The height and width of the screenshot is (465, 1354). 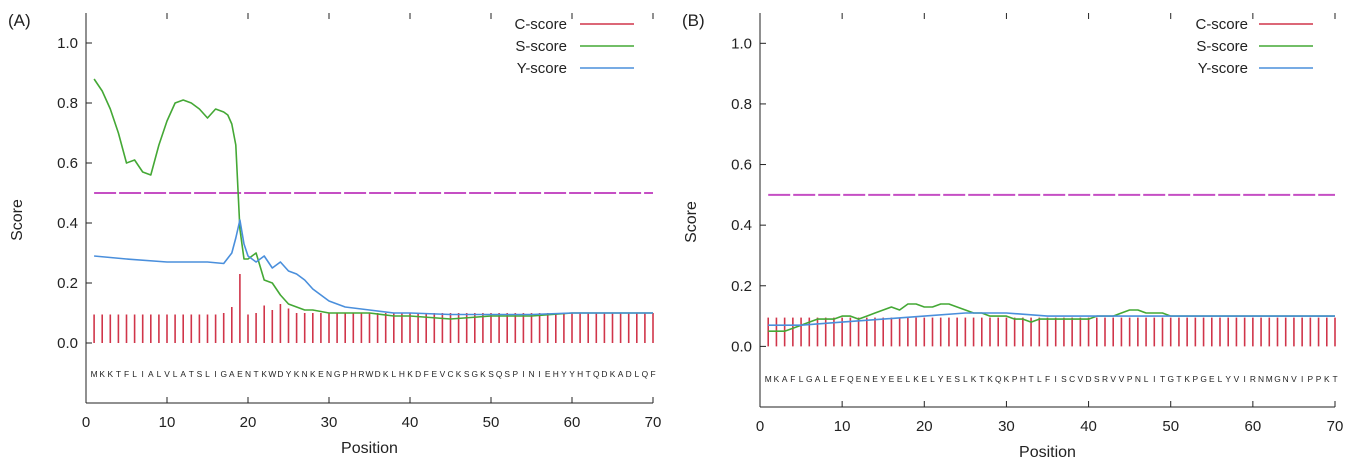 I want to click on x-tick-label: 20, so click(x=248, y=422).